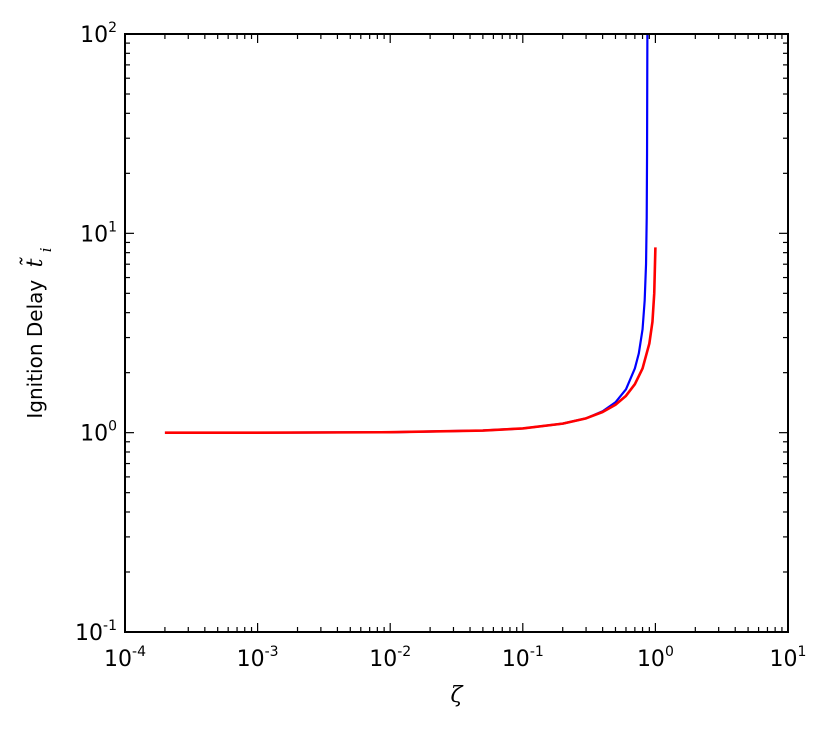 The width and height of the screenshot is (831, 731). What do you see at coordinates (523, 658) in the screenshot?
I see `x-tick-label: 10⁻¹` at bounding box center [523, 658].